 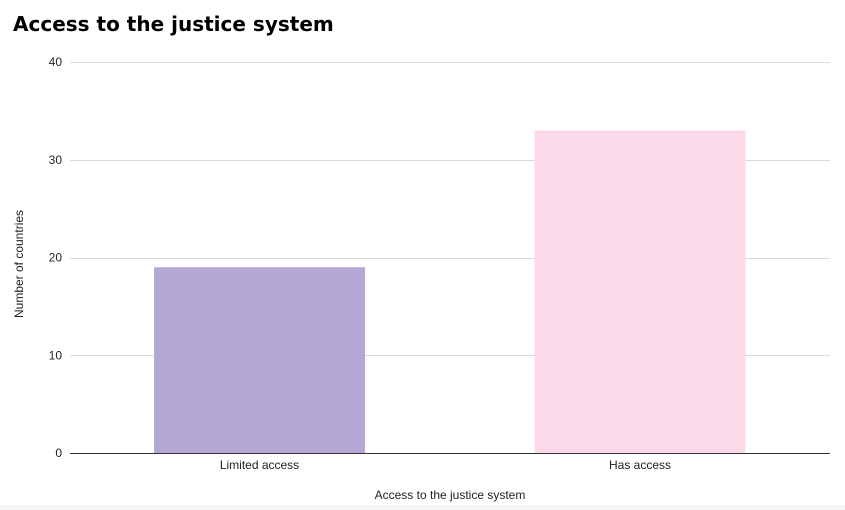 I want to click on x-tick-label: Has access, so click(x=640, y=465).